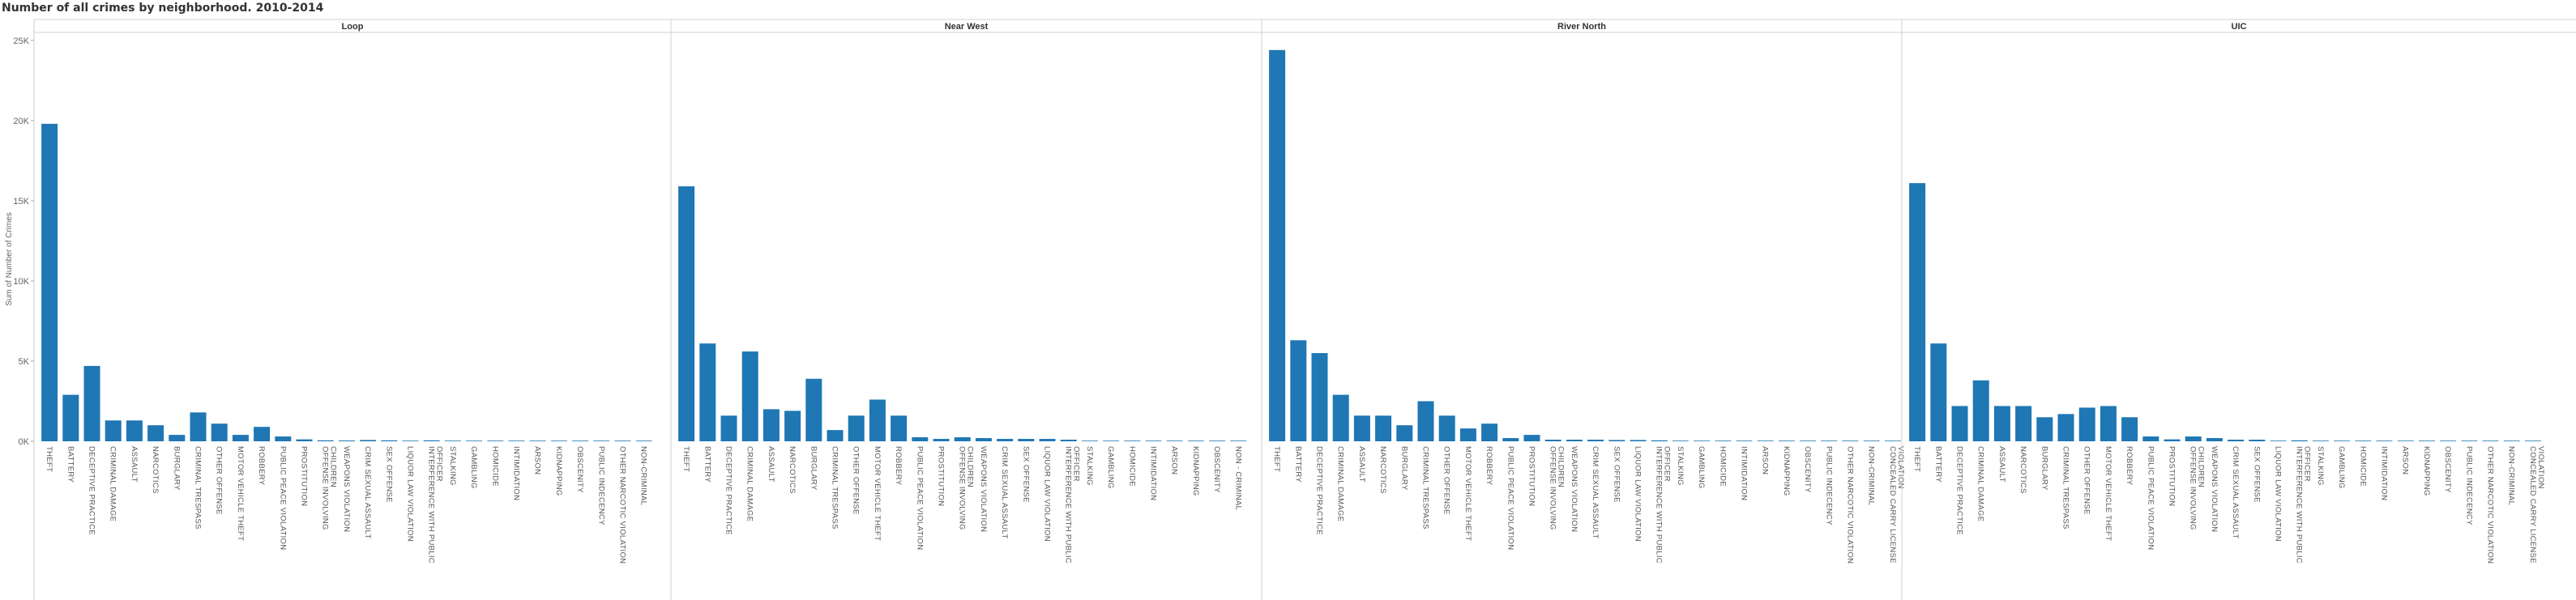  What do you see at coordinates (2129, 429) in the screenshot?
I see `bar-robbery` at bounding box center [2129, 429].